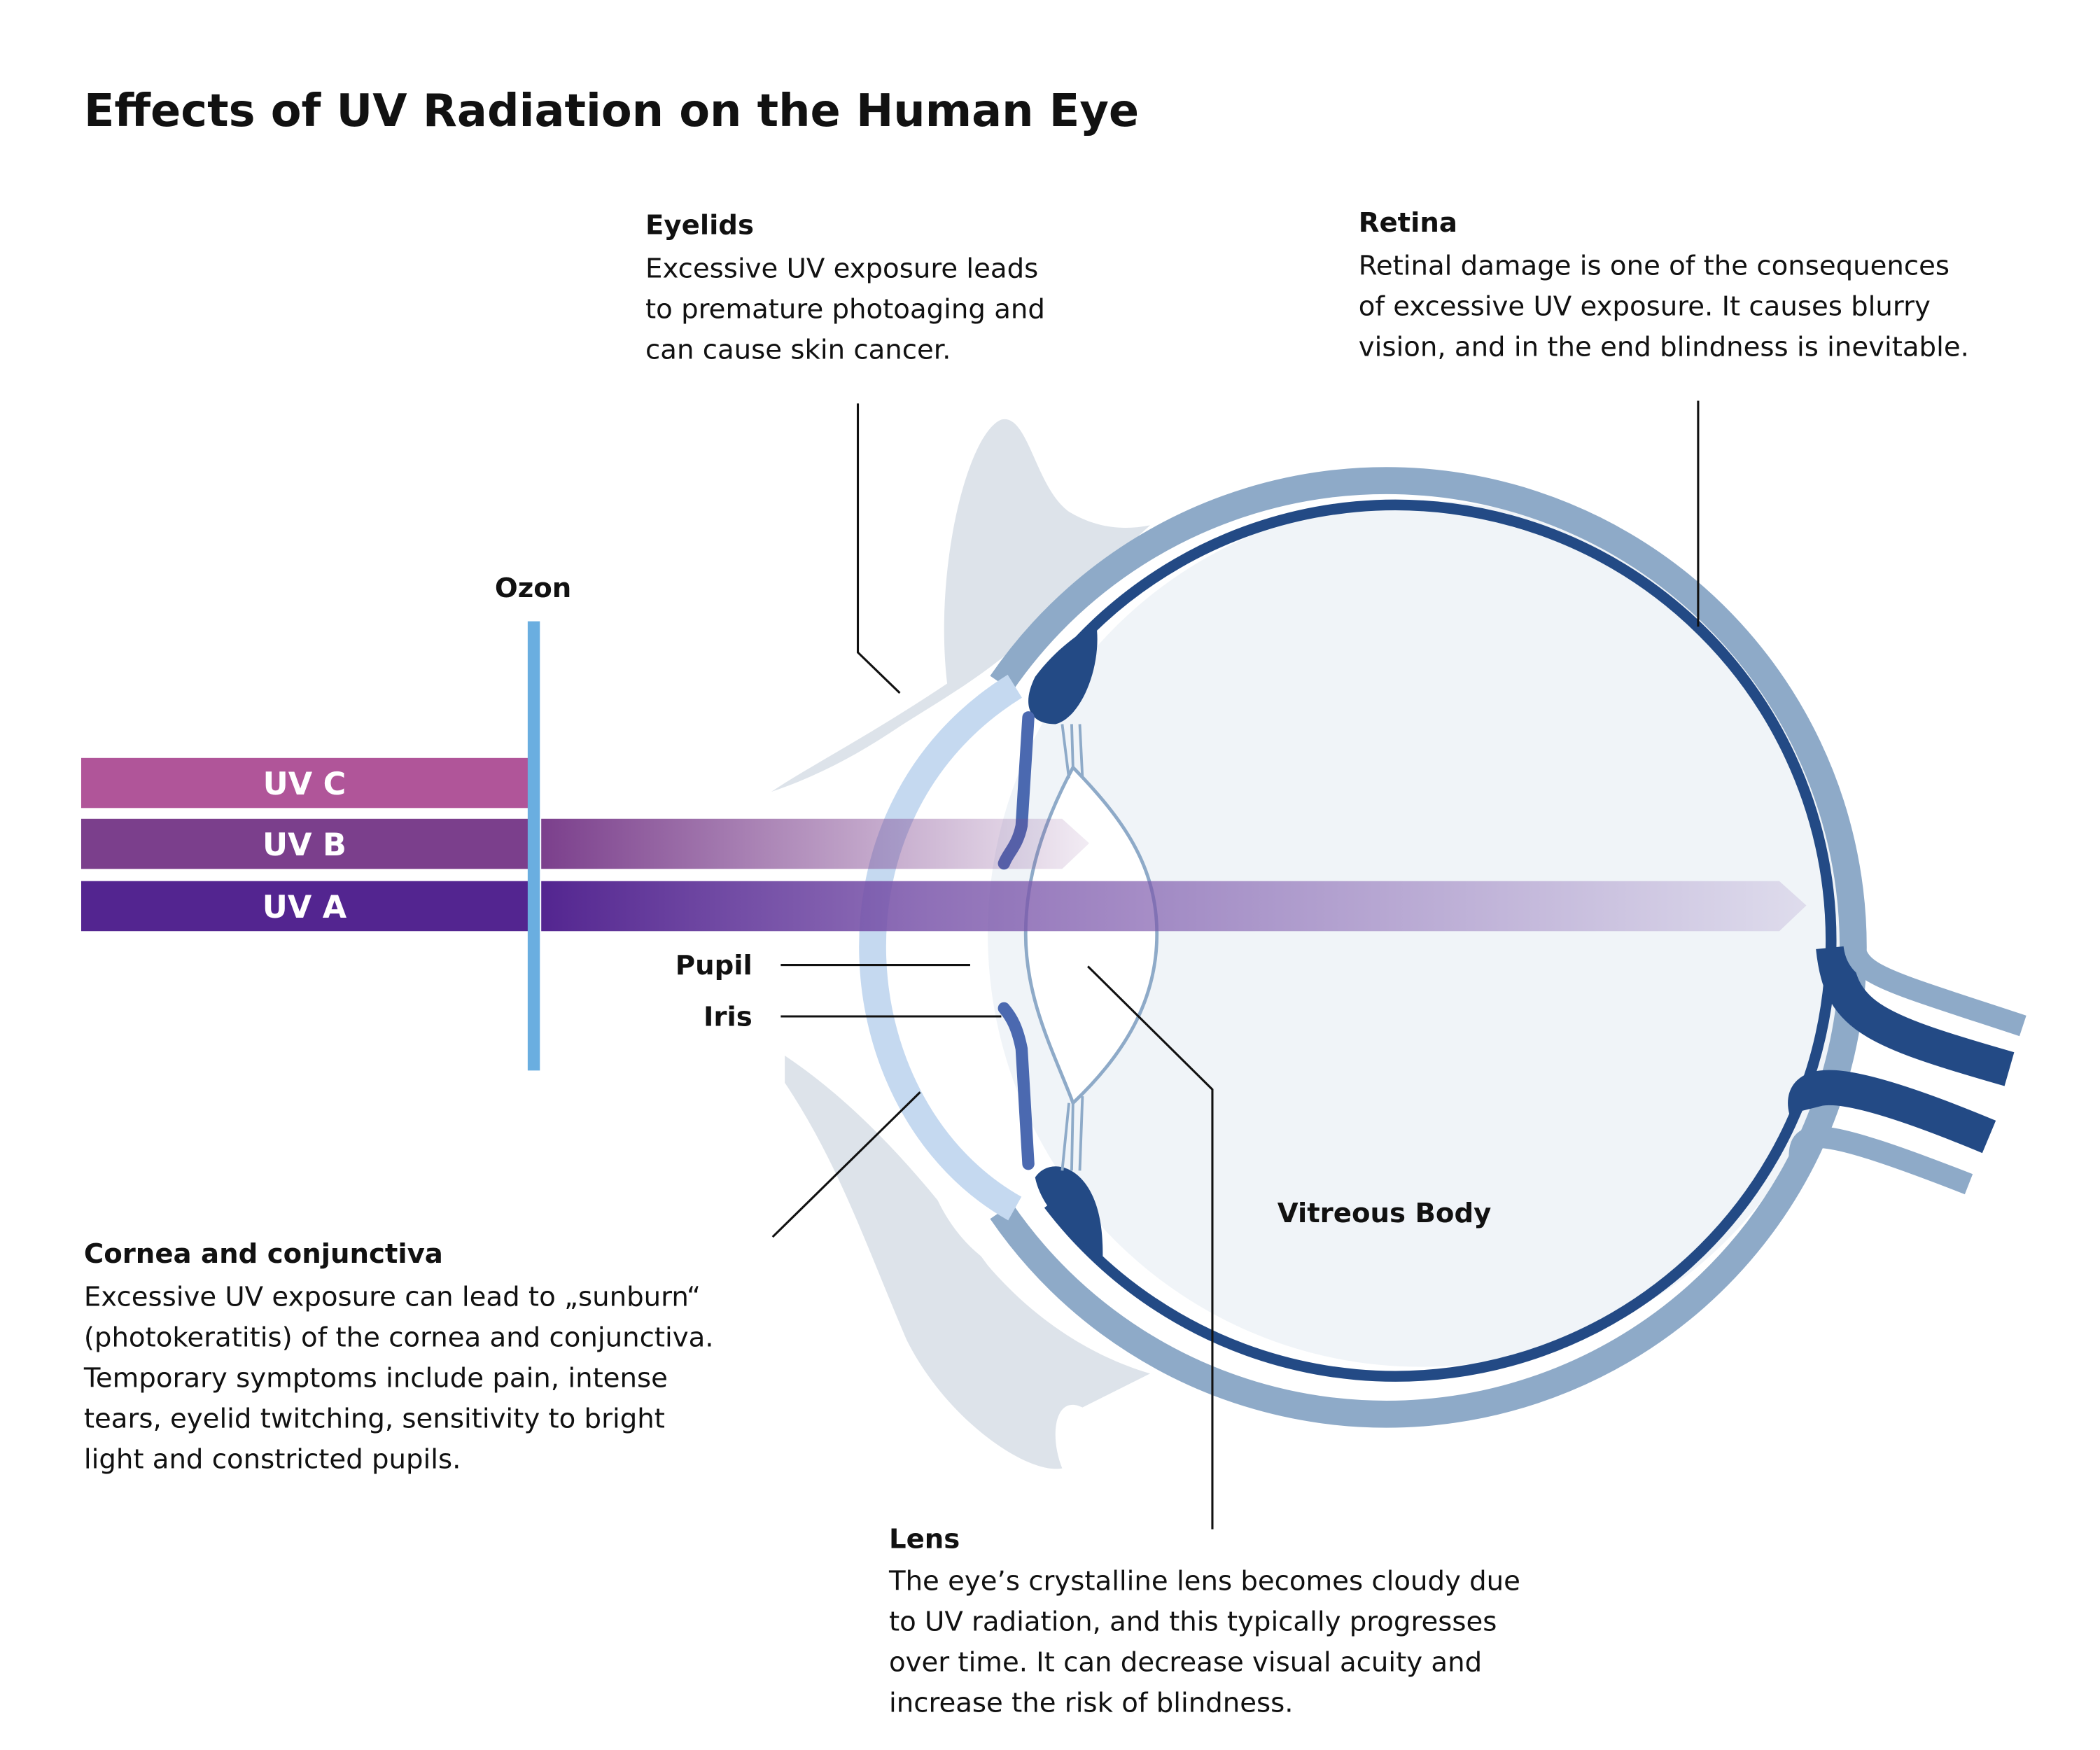 This screenshot has width=2100, height=1750. I want to click on callout-line: increase the risk of blindness., so click(1091, 1703).